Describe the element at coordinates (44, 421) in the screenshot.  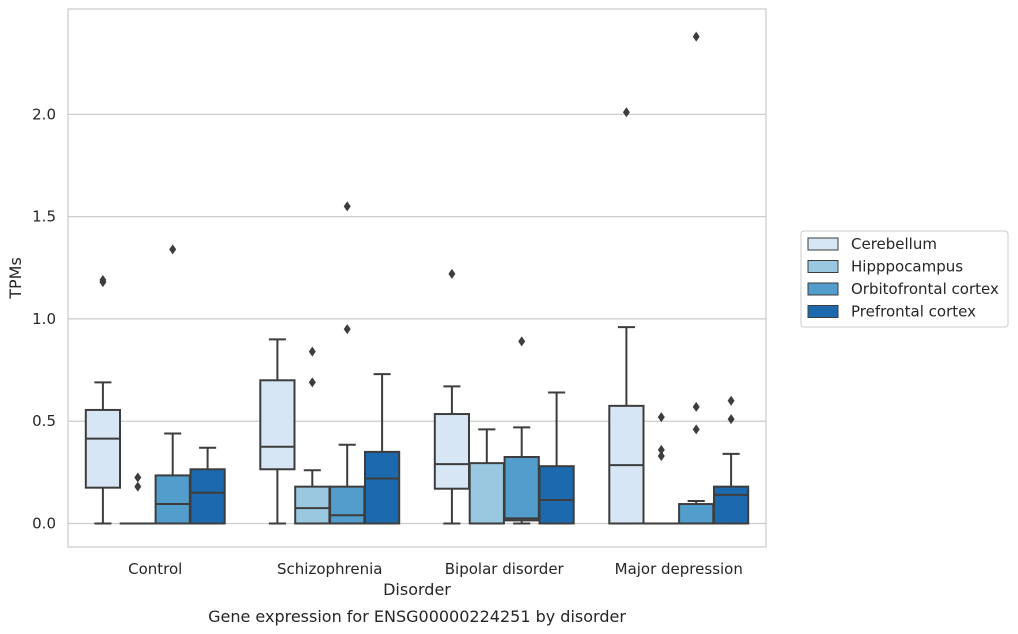
I see `y-tick-label: 0.5` at that location.